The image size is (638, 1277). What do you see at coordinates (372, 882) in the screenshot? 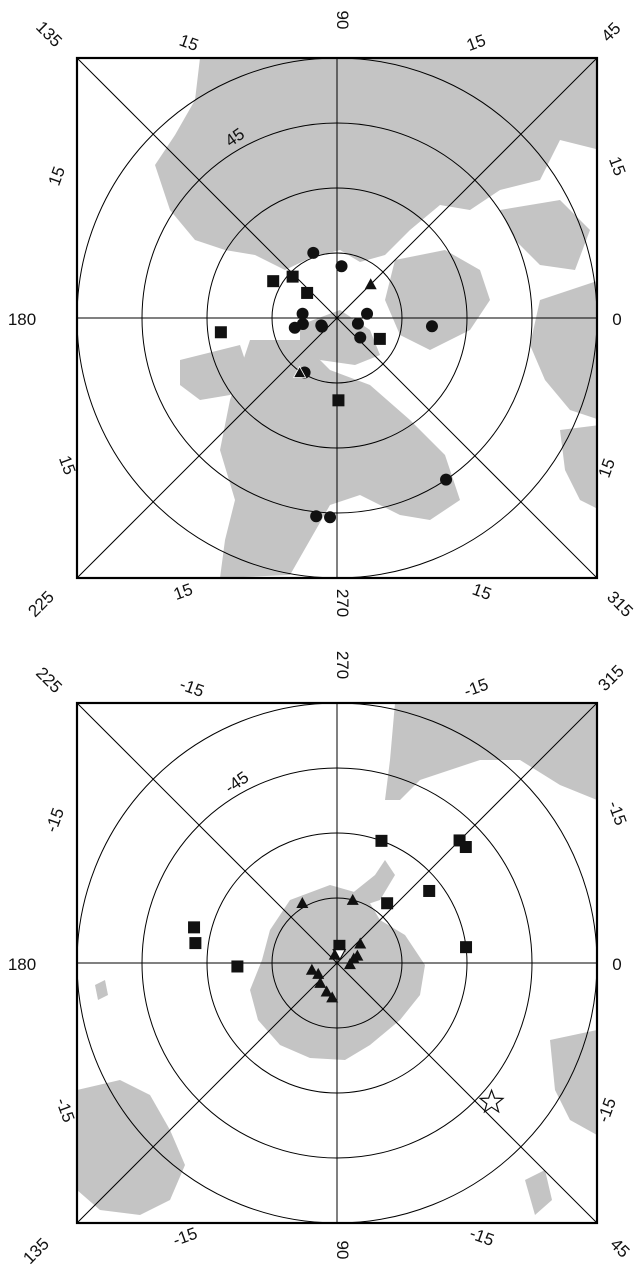
I see `south-land-antarctic-peninsula` at bounding box center [372, 882].